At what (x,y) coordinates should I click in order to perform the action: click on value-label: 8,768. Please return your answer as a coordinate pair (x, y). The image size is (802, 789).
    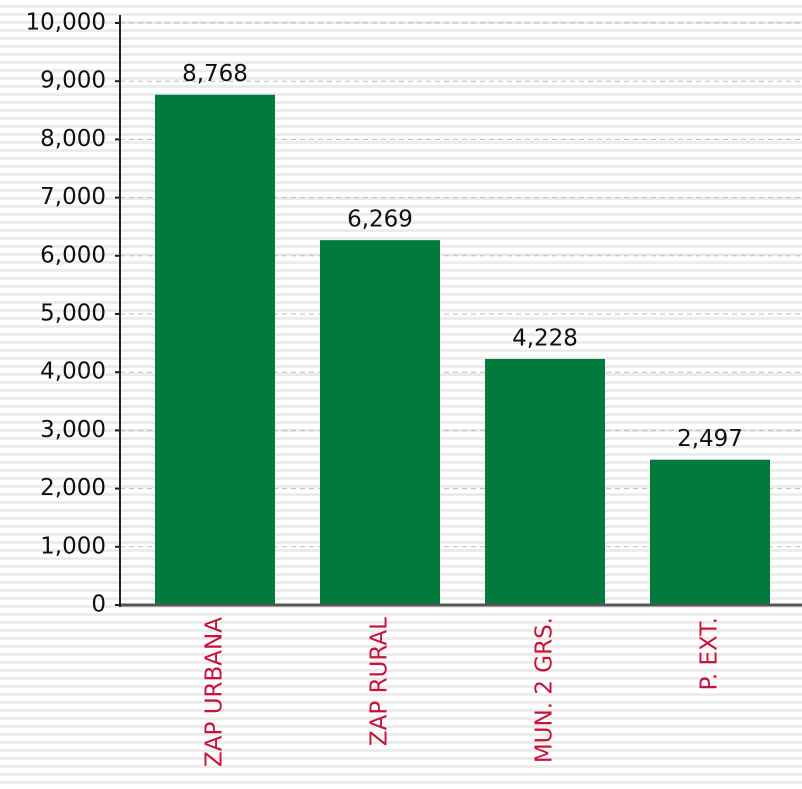
    Looking at the image, I should click on (215, 74).